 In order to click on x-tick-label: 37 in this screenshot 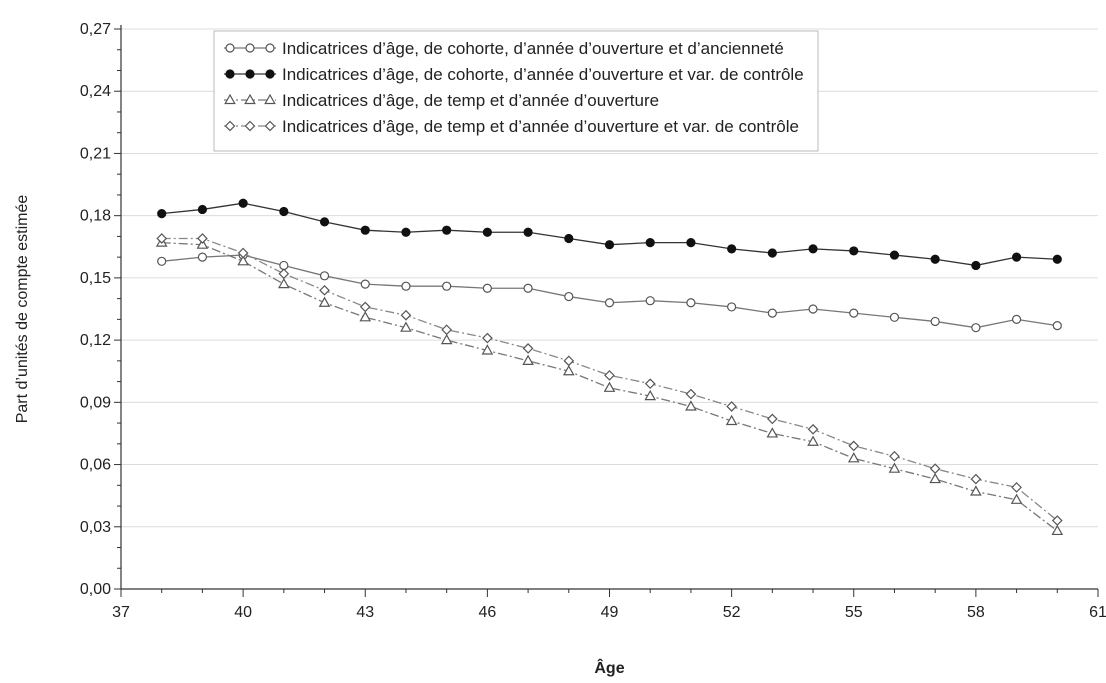, I will do `click(121, 612)`.